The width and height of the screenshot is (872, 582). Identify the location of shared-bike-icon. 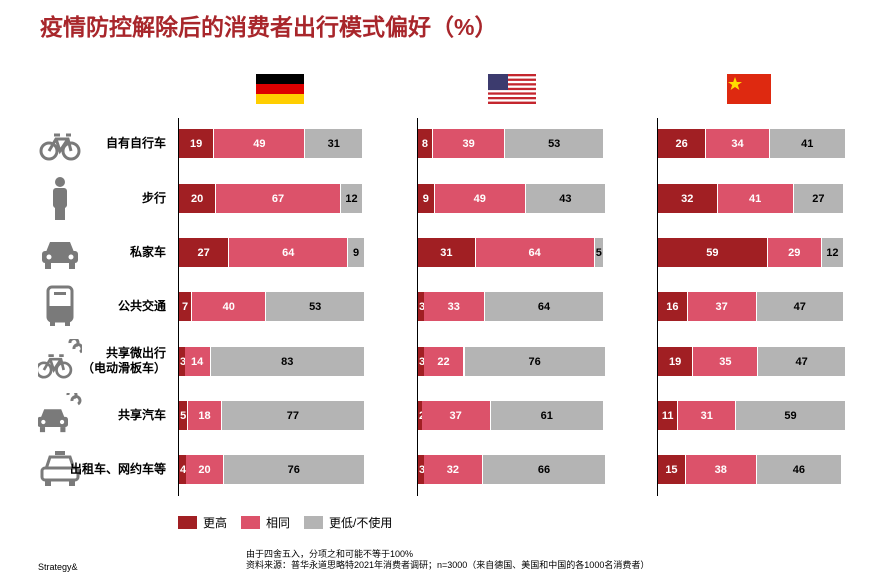
(59, 360).